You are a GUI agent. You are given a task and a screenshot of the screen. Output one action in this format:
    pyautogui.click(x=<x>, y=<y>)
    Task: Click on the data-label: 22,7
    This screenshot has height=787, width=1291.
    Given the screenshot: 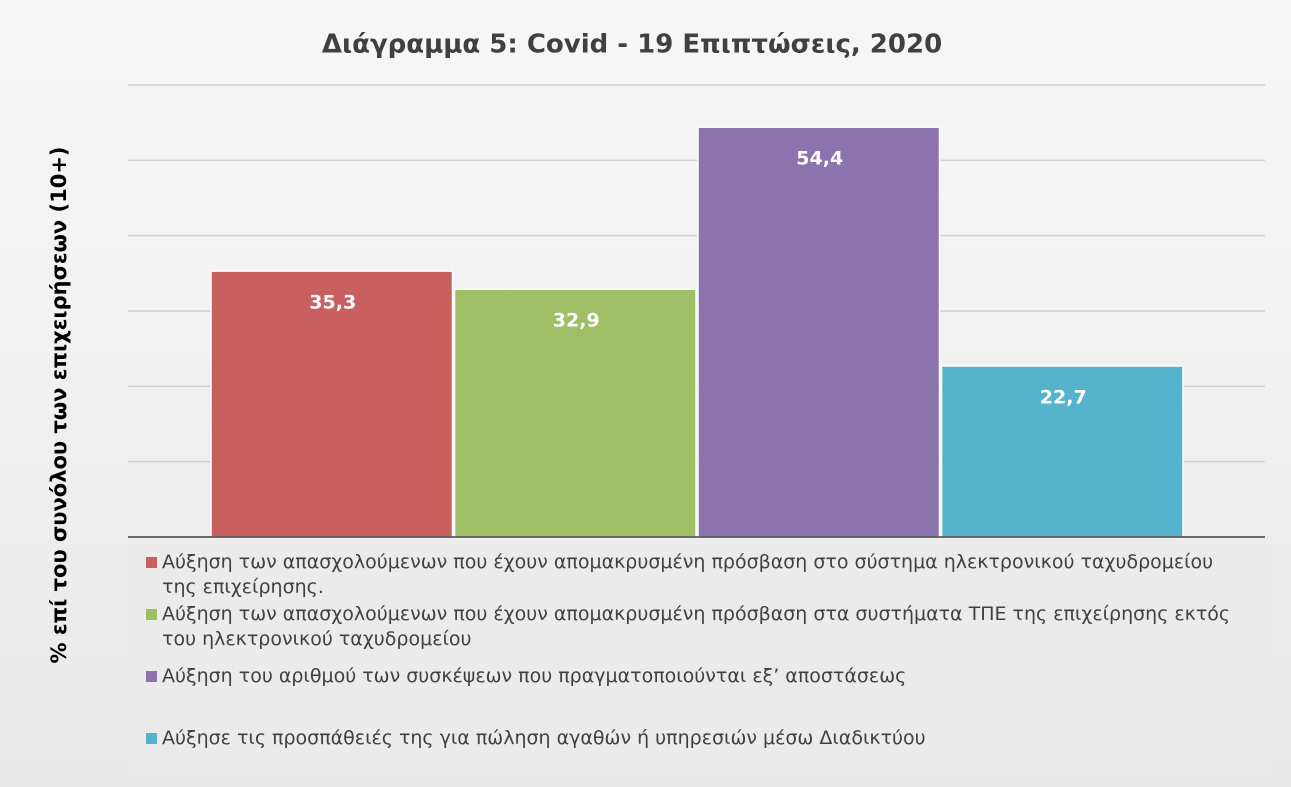 What is the action you would take?
    pyautogui.click(x=1063, y=397)
    